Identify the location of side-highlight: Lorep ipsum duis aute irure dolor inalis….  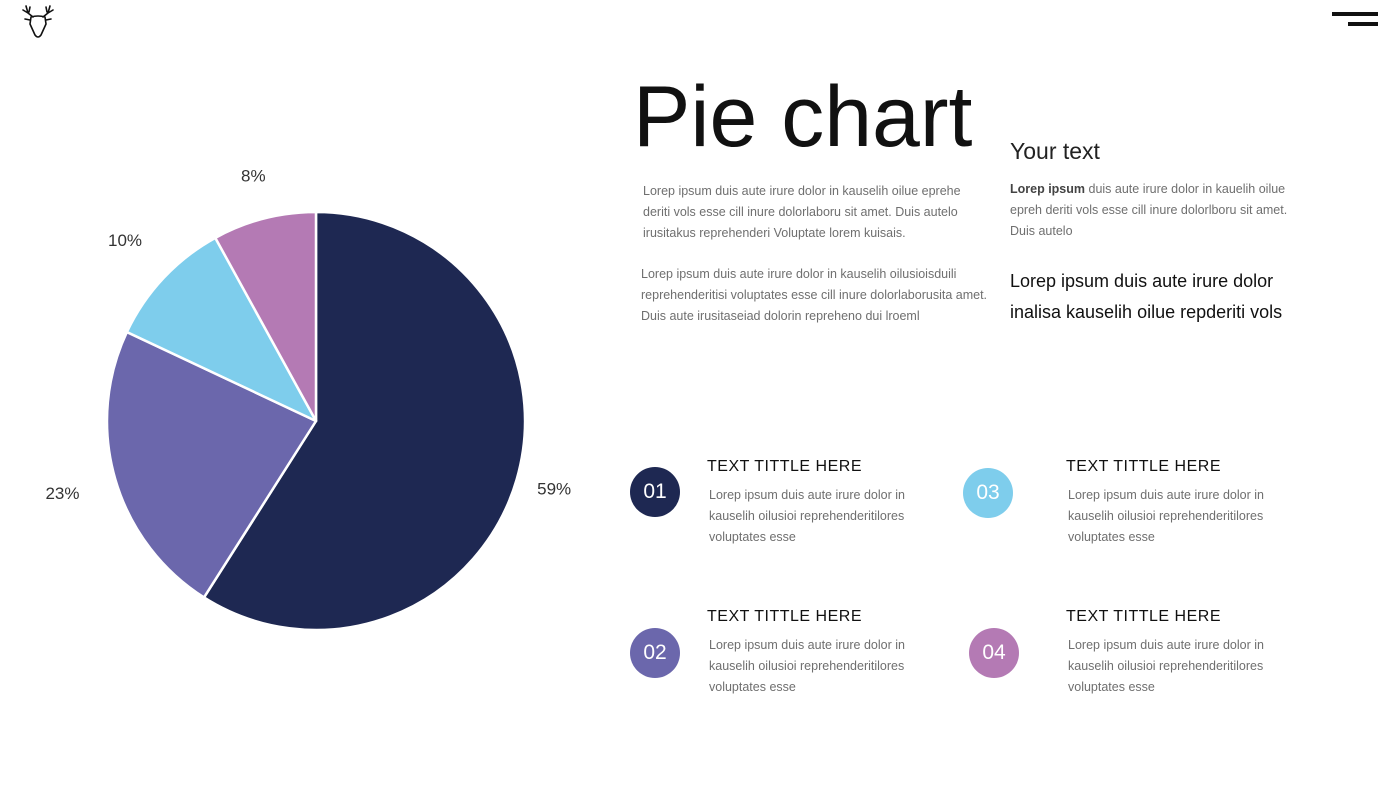
(1146, 297).